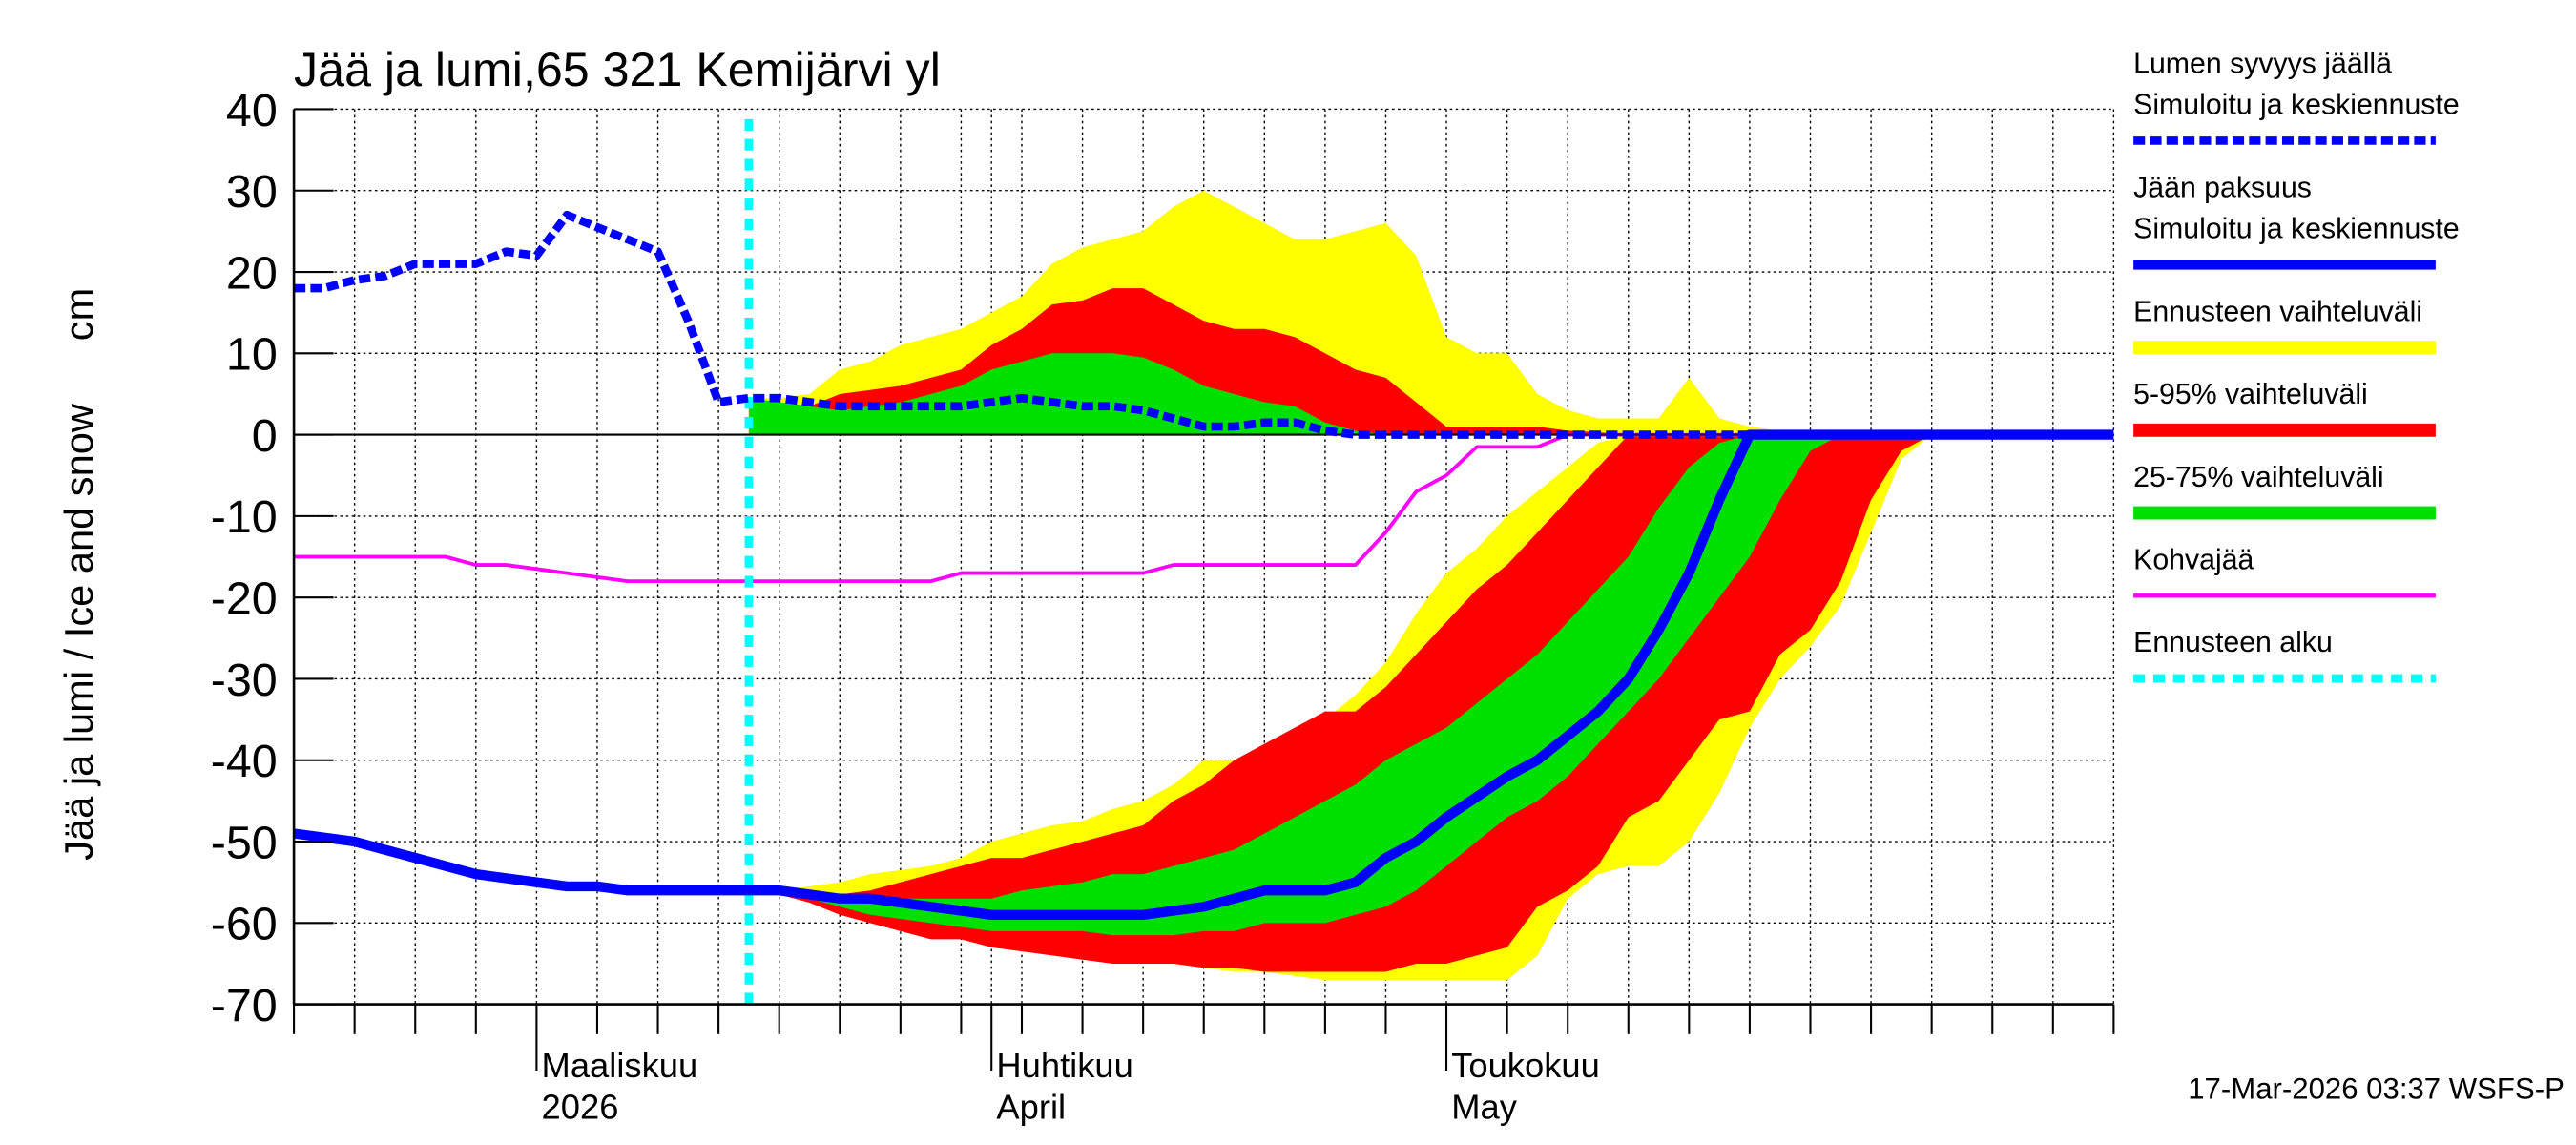  What do you see at coordinates (2250, 394) in the screenshot?
I see `legend-label: 5-95% vaihteluväli` at bounding box center [2250, 394].